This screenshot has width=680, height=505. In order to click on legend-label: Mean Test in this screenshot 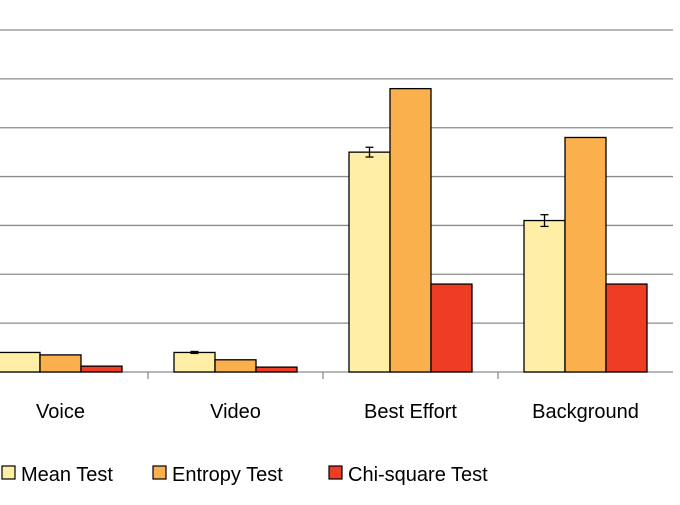, I will do `click(67, 475)`.